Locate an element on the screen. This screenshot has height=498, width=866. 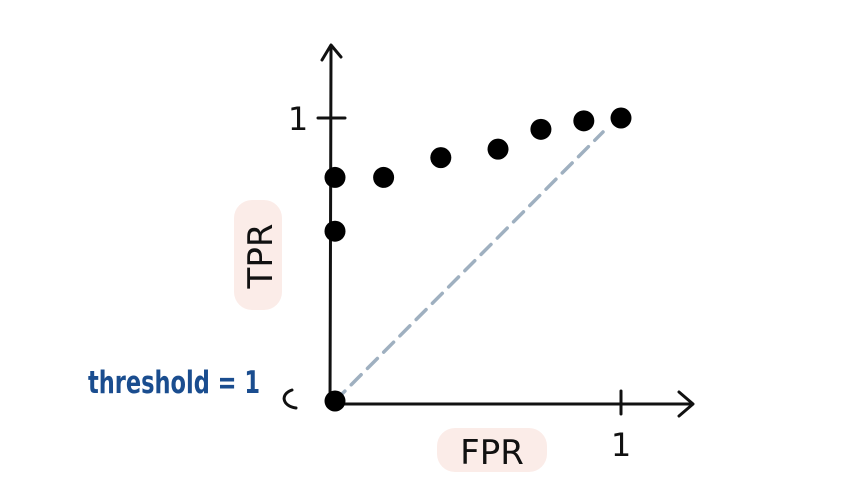
x-axis-label: FPR is located at coordinates (492, 453).